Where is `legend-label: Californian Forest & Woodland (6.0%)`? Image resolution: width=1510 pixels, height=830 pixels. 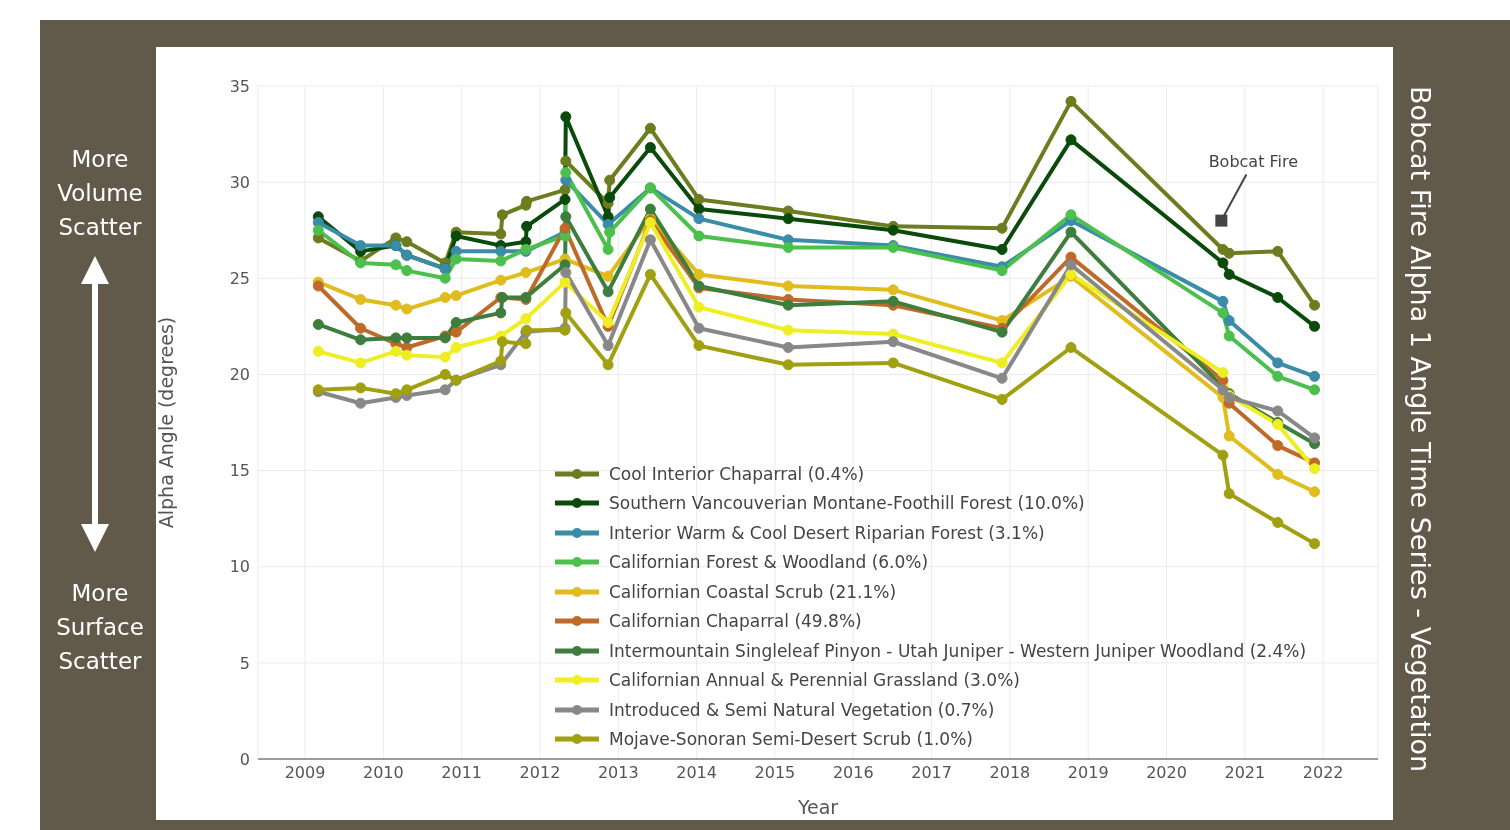 legend-label: Californian Forest & Woodland (6.0%) is located at coordinates (769, 562).